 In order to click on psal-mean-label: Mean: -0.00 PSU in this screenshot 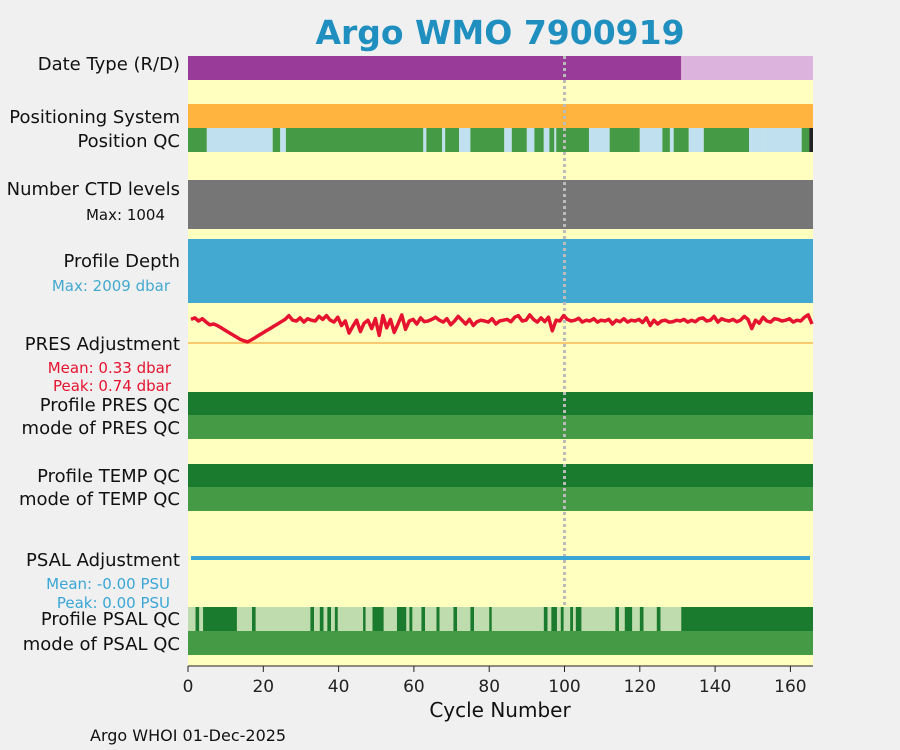, I will do `click(108, 584)`.